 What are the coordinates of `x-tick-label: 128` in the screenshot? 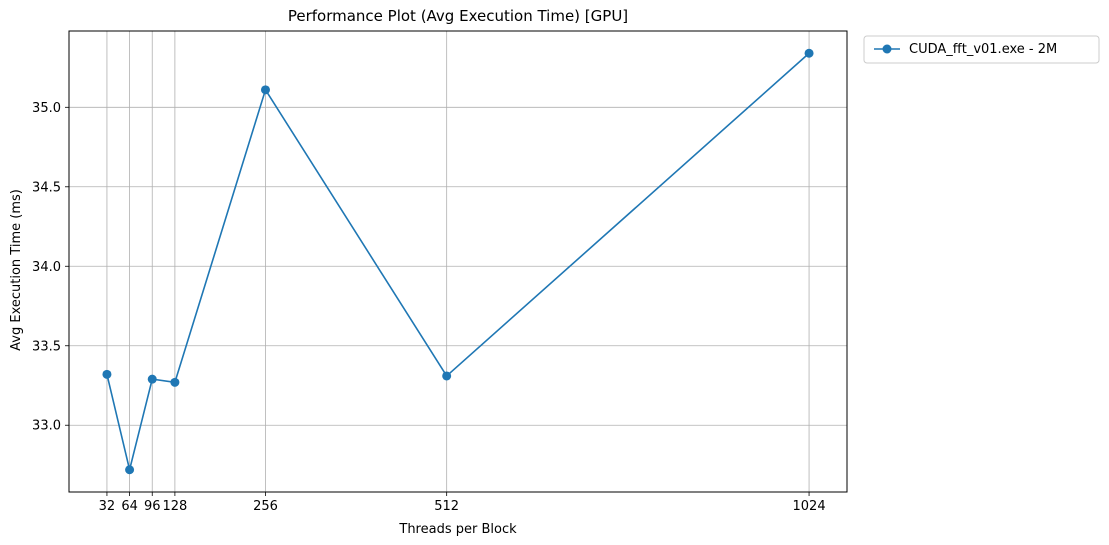 It's located at (174, 506).